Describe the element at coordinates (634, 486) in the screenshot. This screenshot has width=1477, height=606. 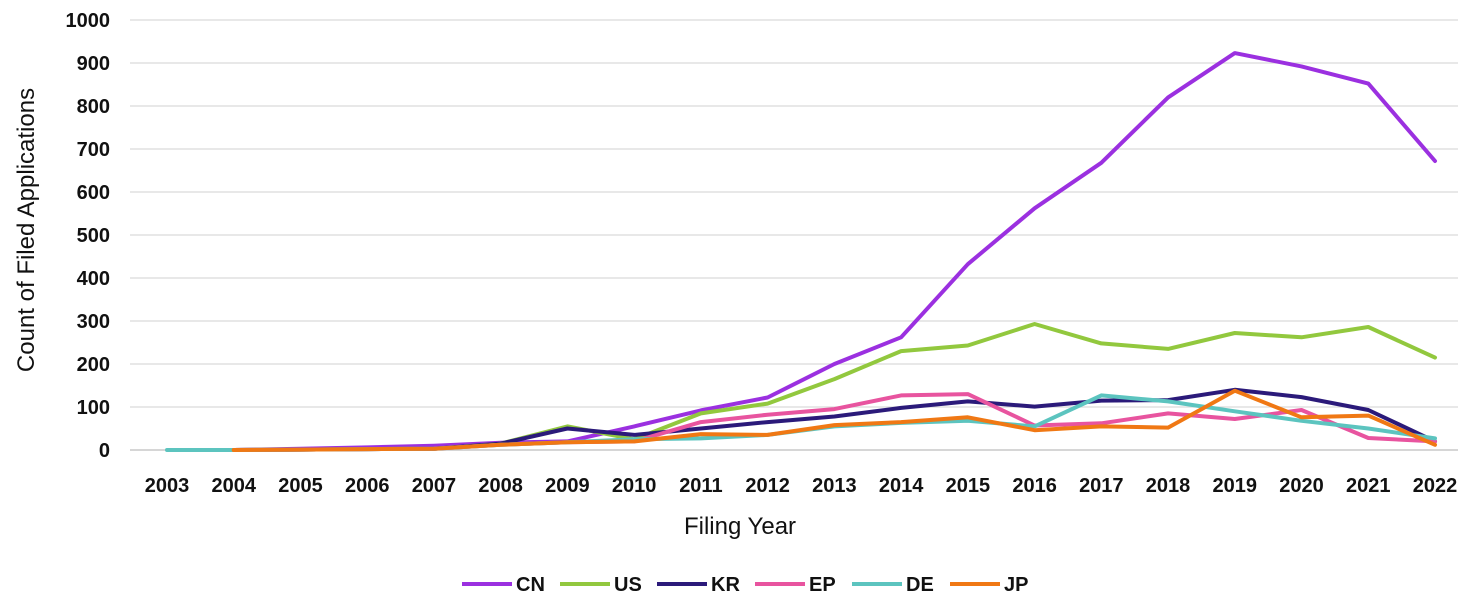
I see `x-tick-label: 2010` at that location.